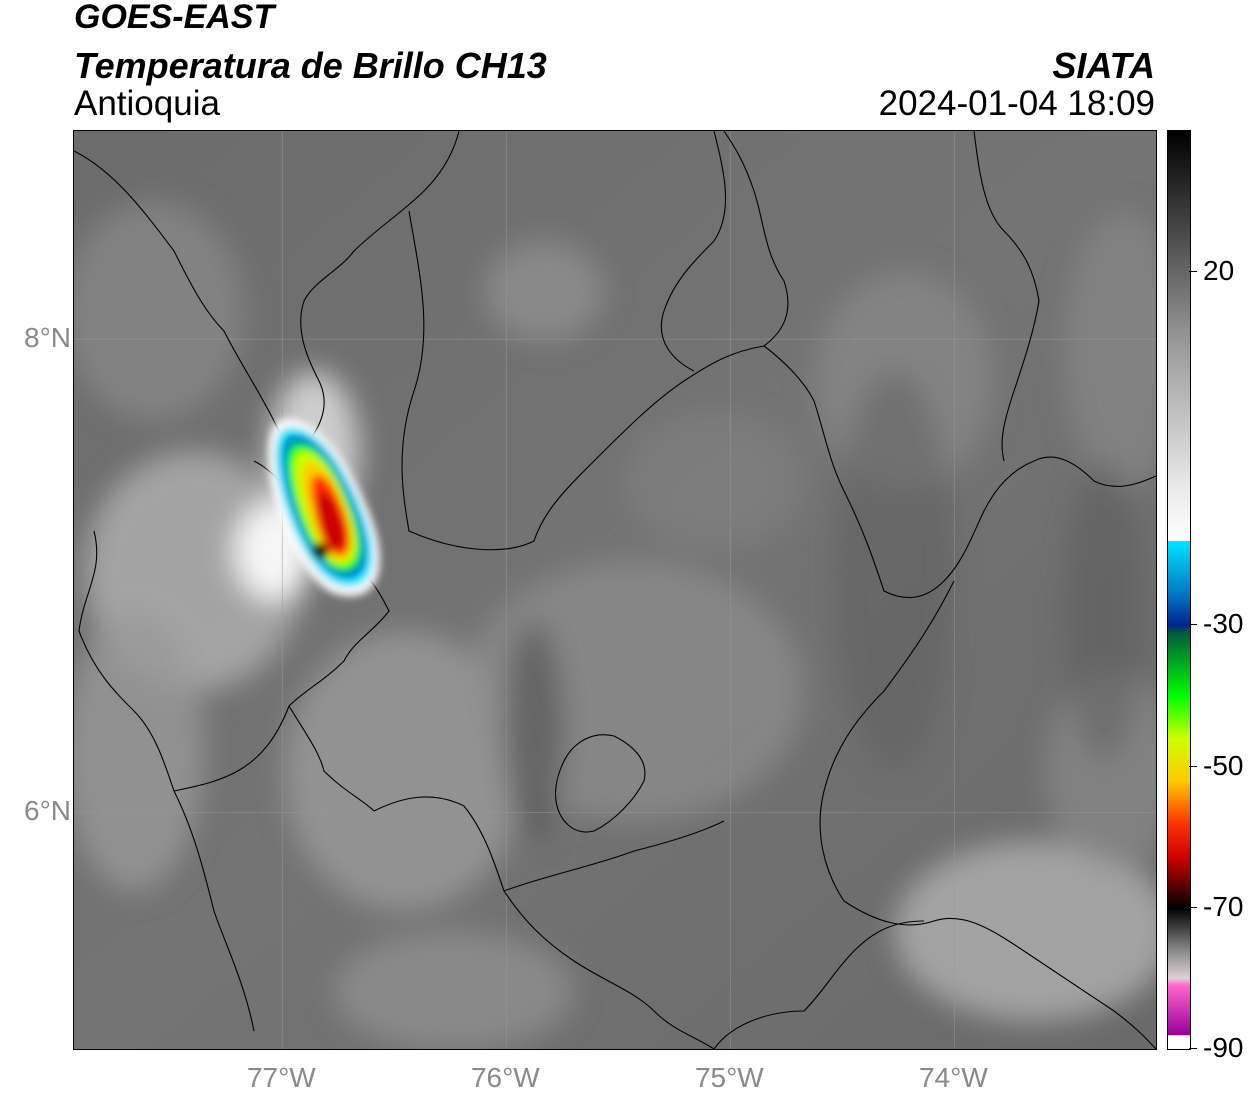 The image size is (1252, 1099). What do you see at coordinates (1103, 65) in the screenshot?
I see `brand-label: SIATA` at bounding box center [1103, 65].